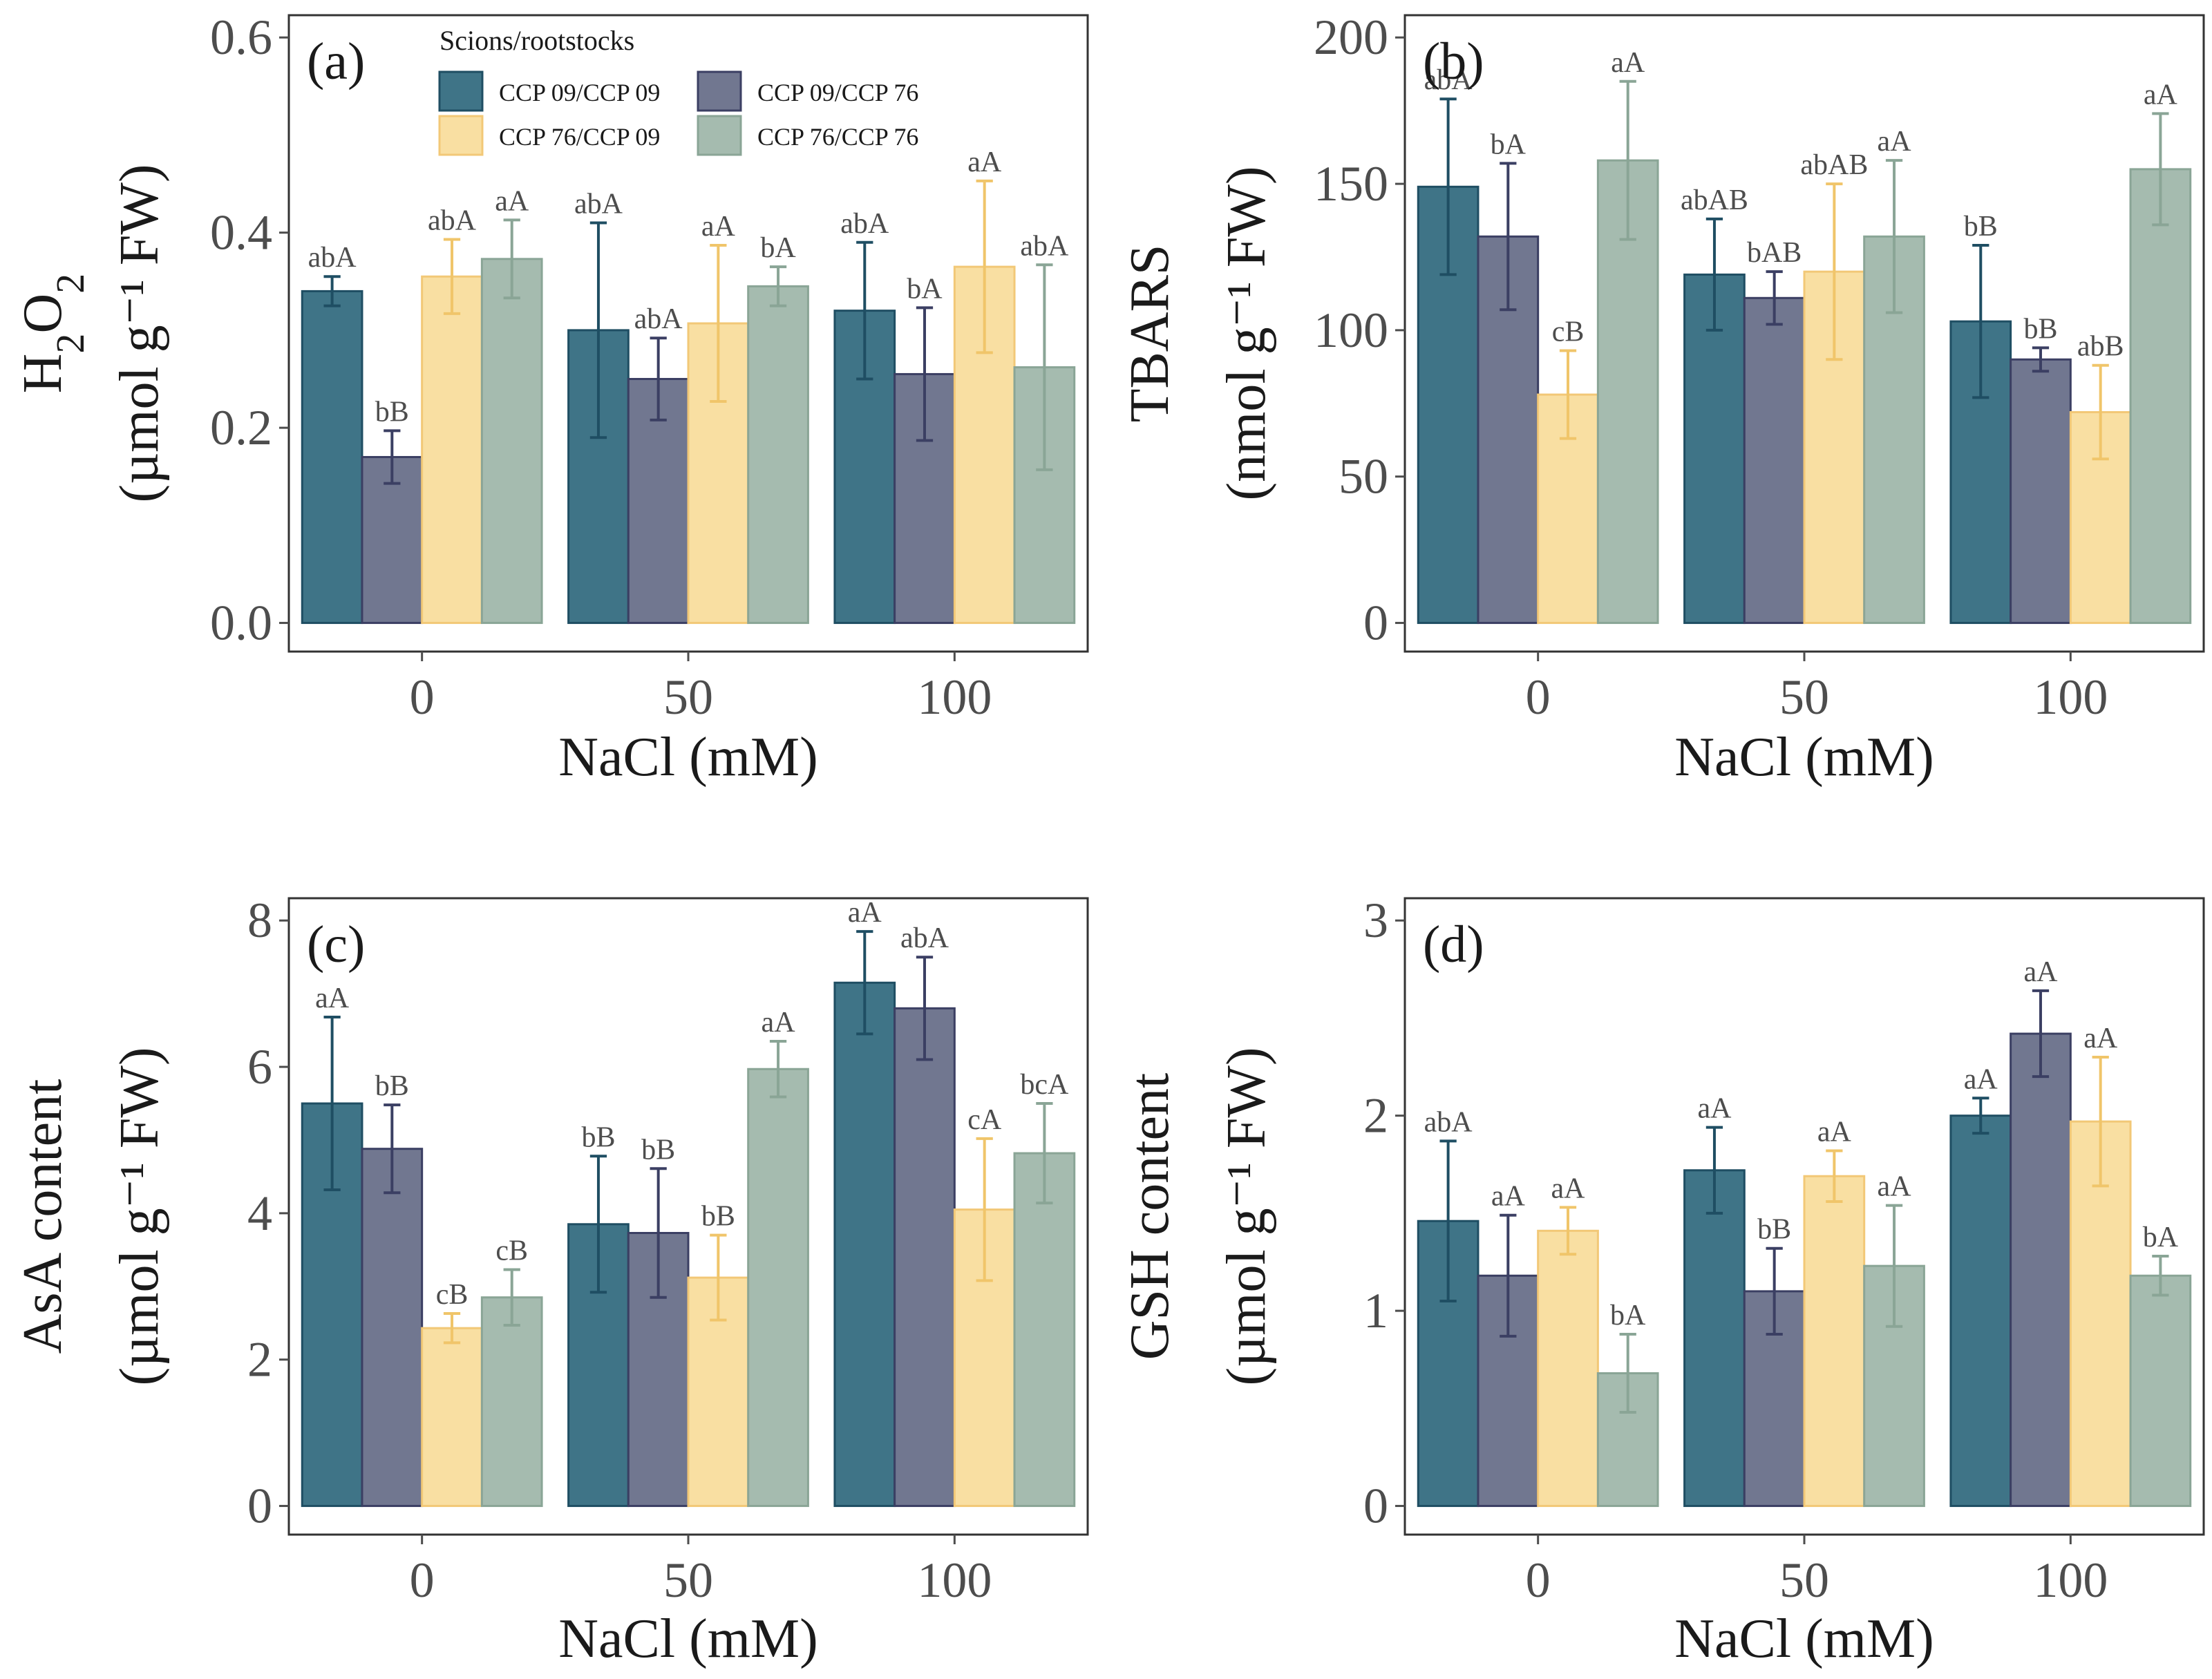 The height and width of the screenshot is (1679, 2212). I want to click on panel-label: (c), so click(336, 945).